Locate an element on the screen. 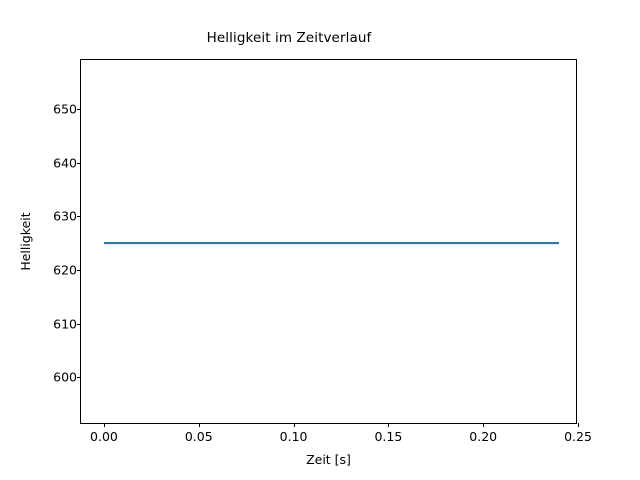 The image size is (640, 480). y-axis-label: Helligkeit is located at coordinates (25, 241).